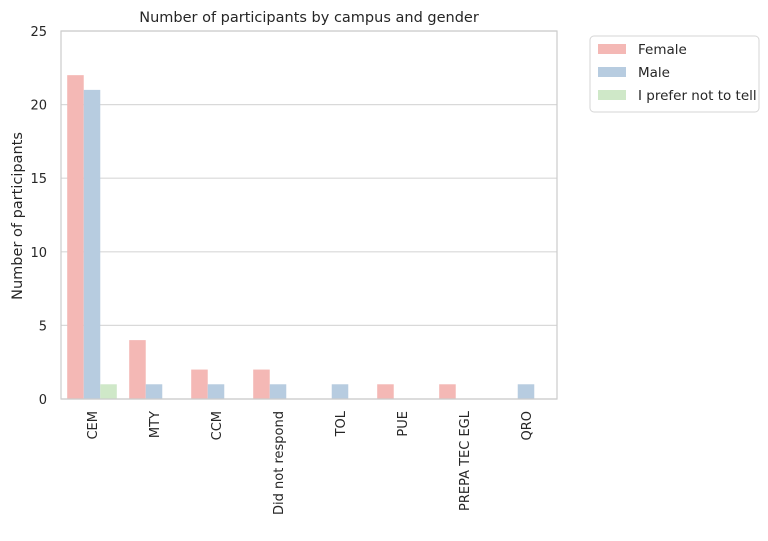 The width and height of the screenshot is (768, 541). I want to click on legend-box, so click(674, 74).